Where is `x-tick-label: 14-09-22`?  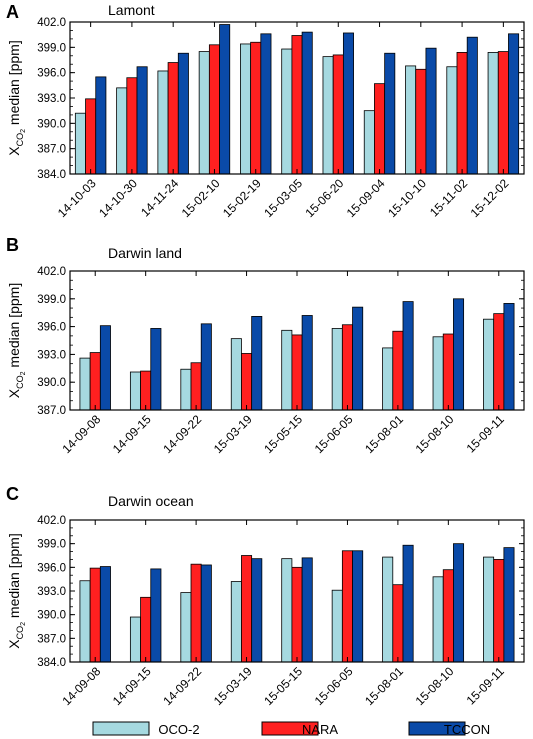 x-tick-label: 14-09-22 is located at coordinates (182, 434).